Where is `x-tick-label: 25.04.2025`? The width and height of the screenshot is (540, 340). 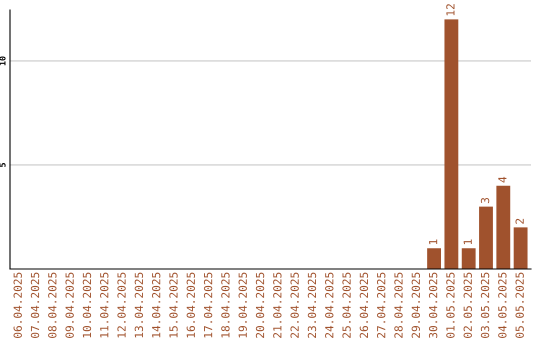
x-tick-label: 25.04.2025 is located at coordinates (346, 305).